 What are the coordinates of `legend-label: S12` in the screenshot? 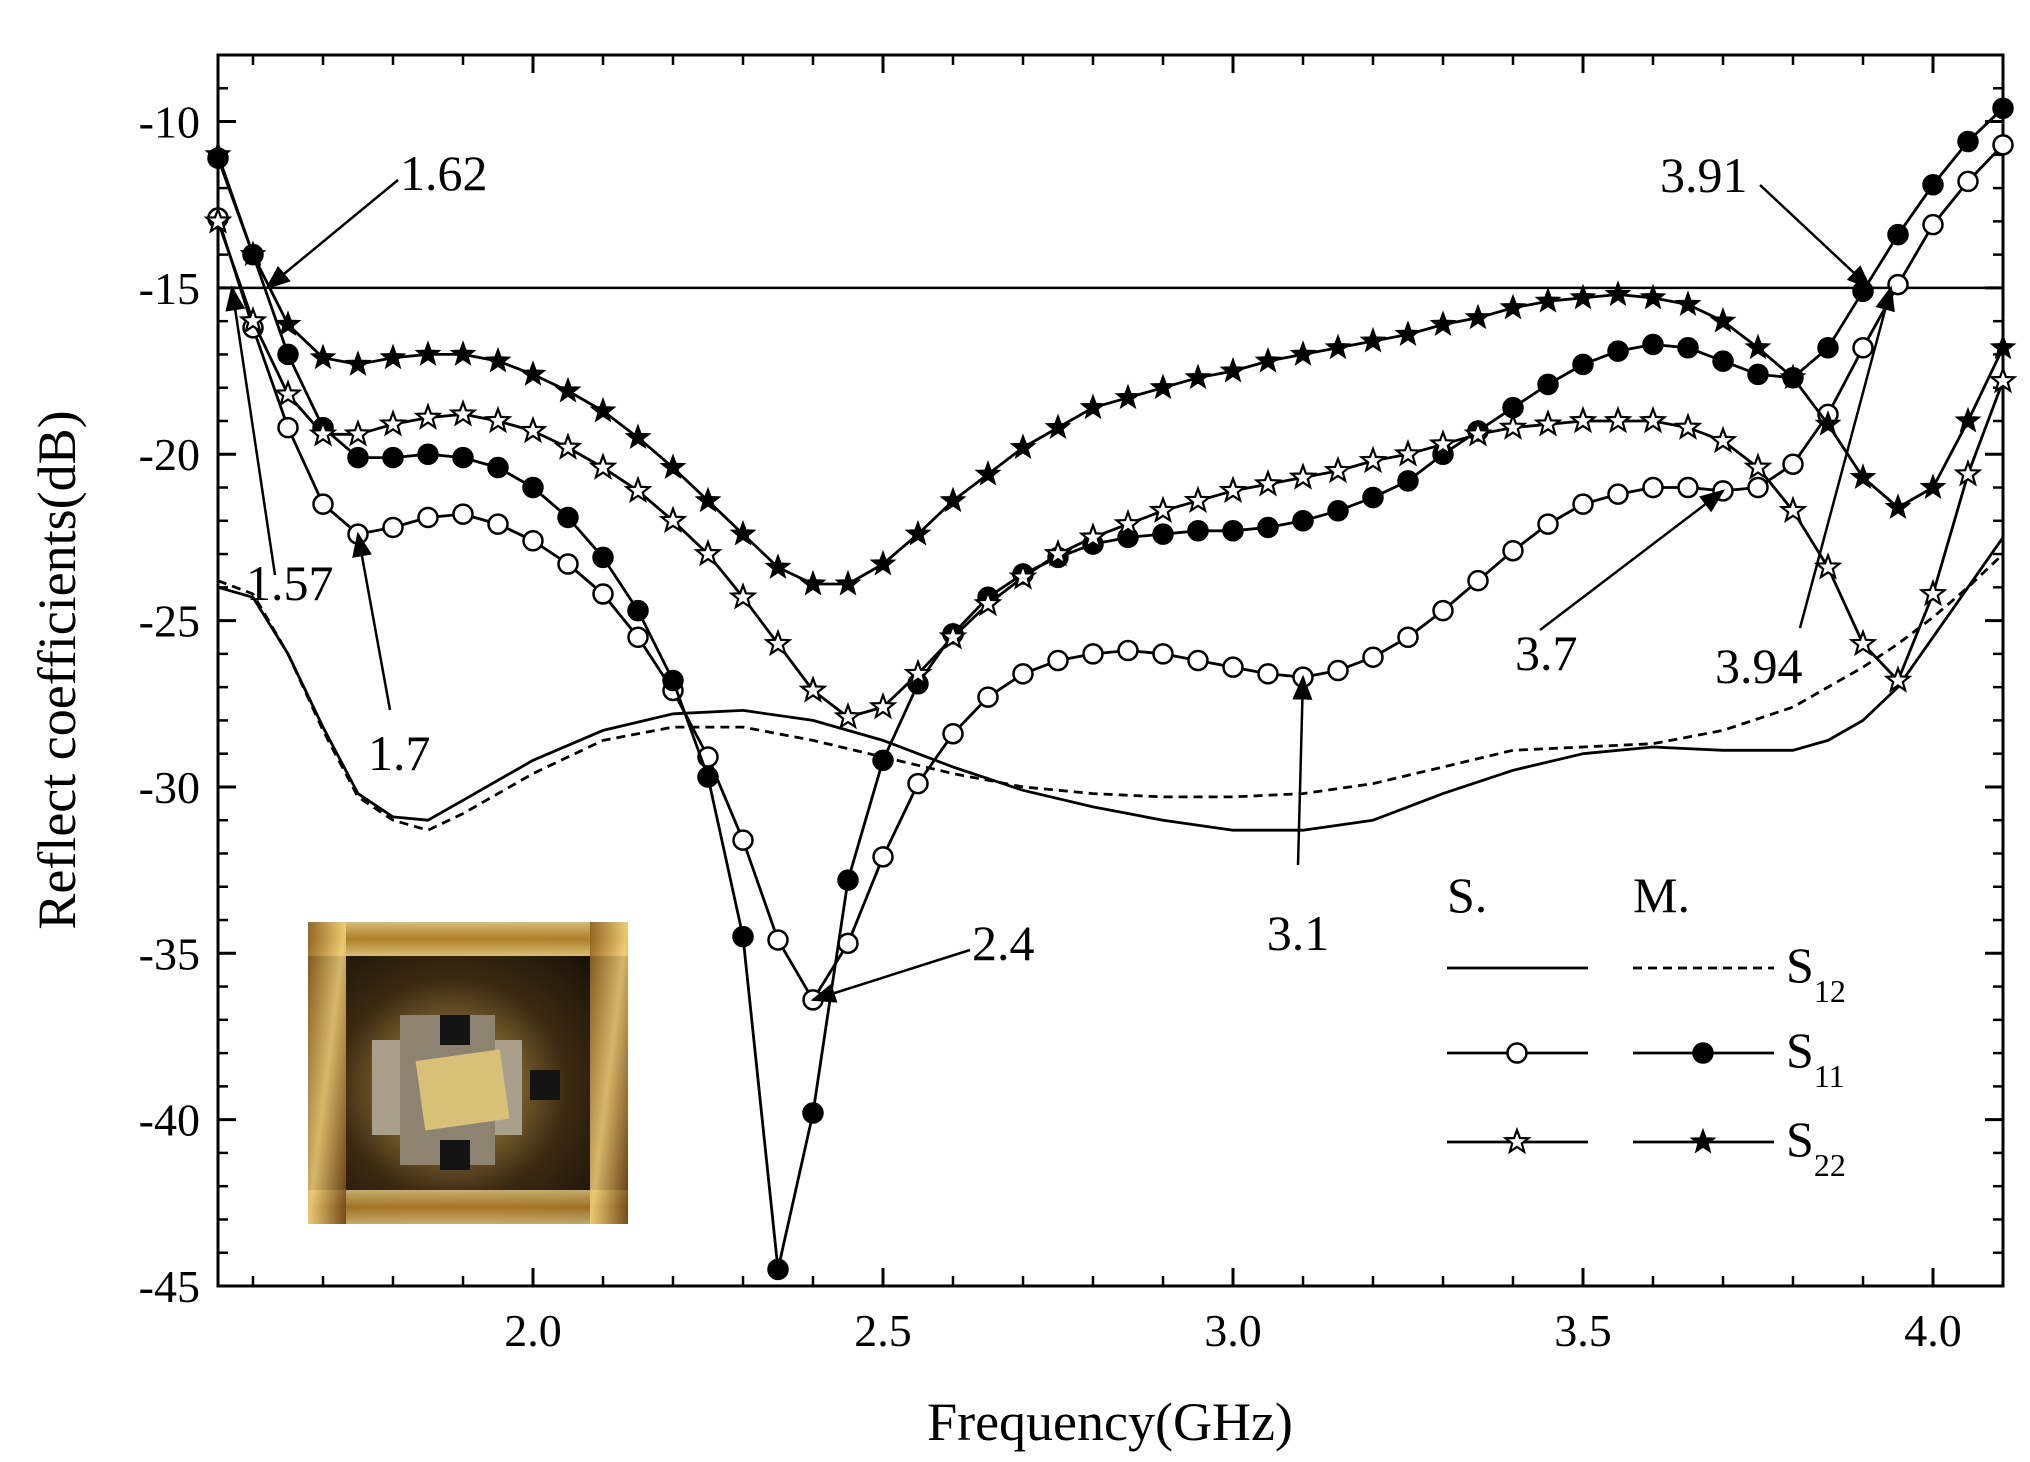 It's located at (1816, 973).